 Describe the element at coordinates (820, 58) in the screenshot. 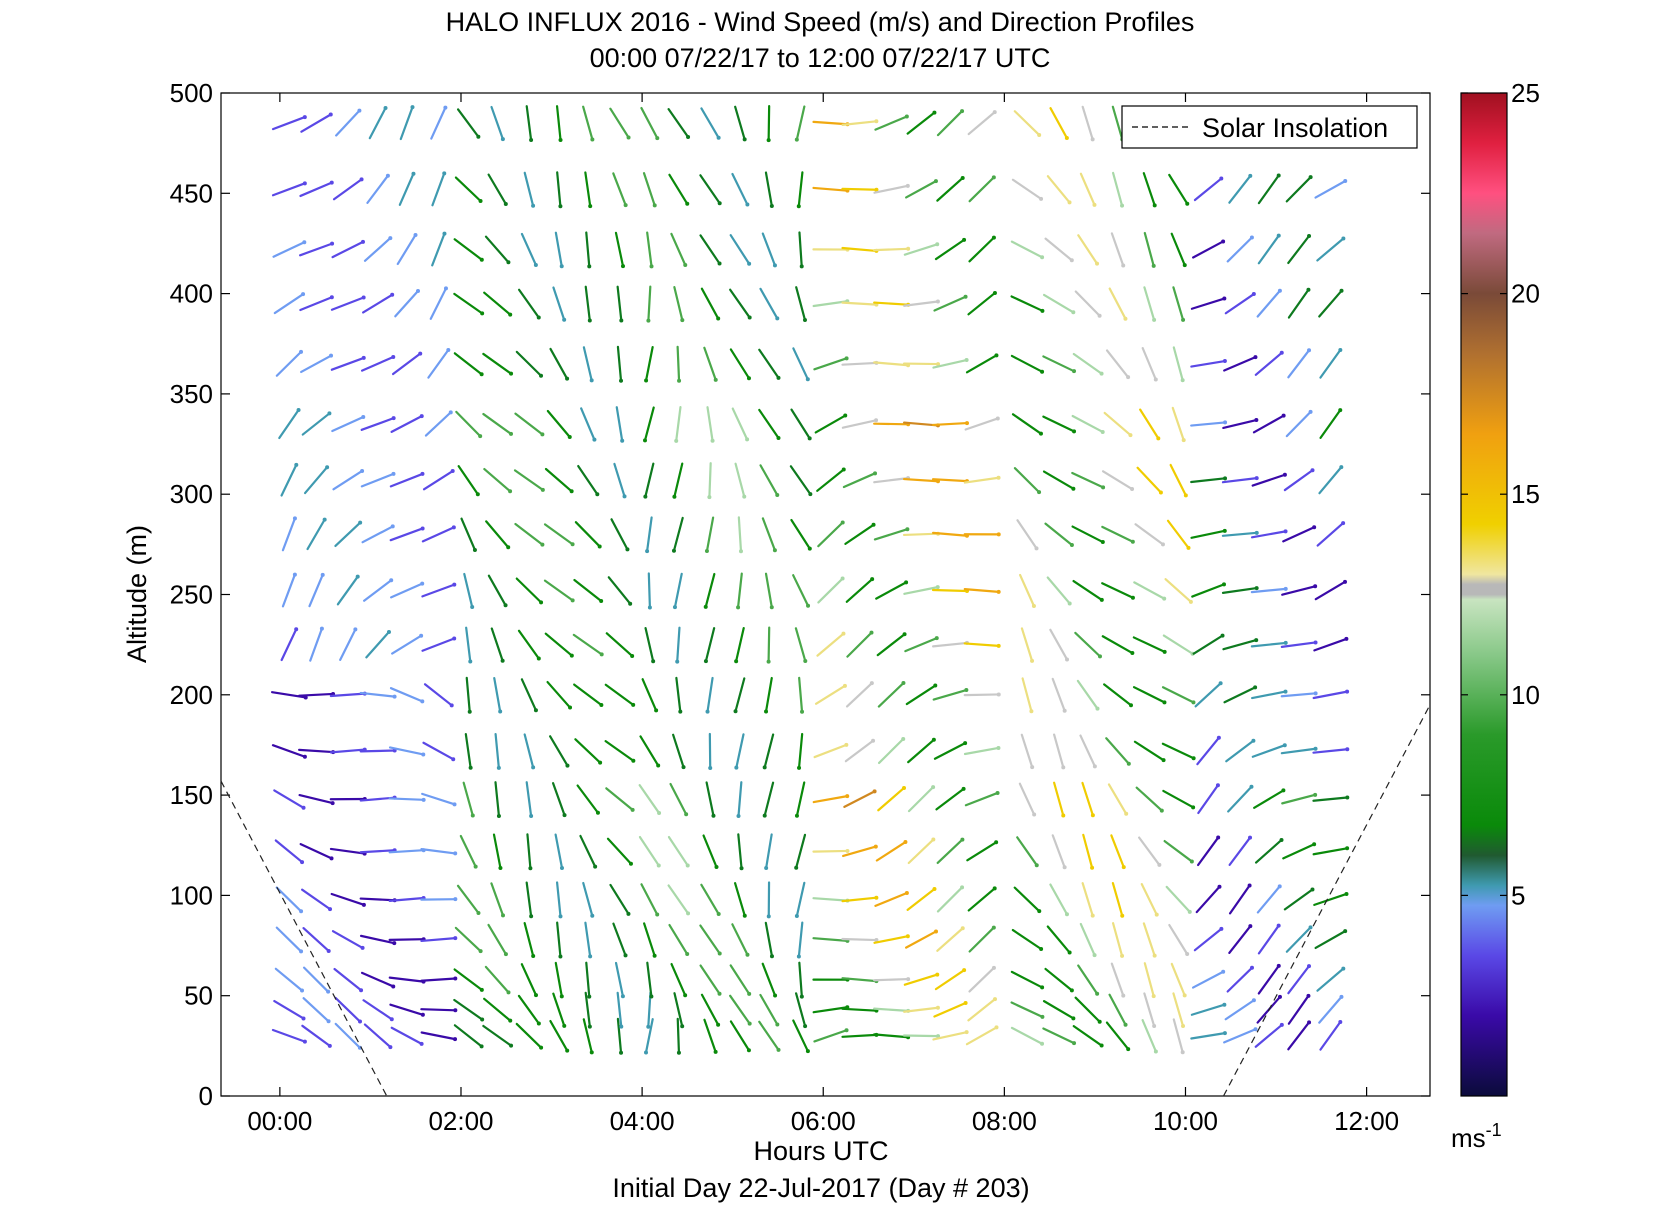

I see `chart-subtitle: 00:00 07/22/17 to 12:00 07/22/17 UTC` at that location.